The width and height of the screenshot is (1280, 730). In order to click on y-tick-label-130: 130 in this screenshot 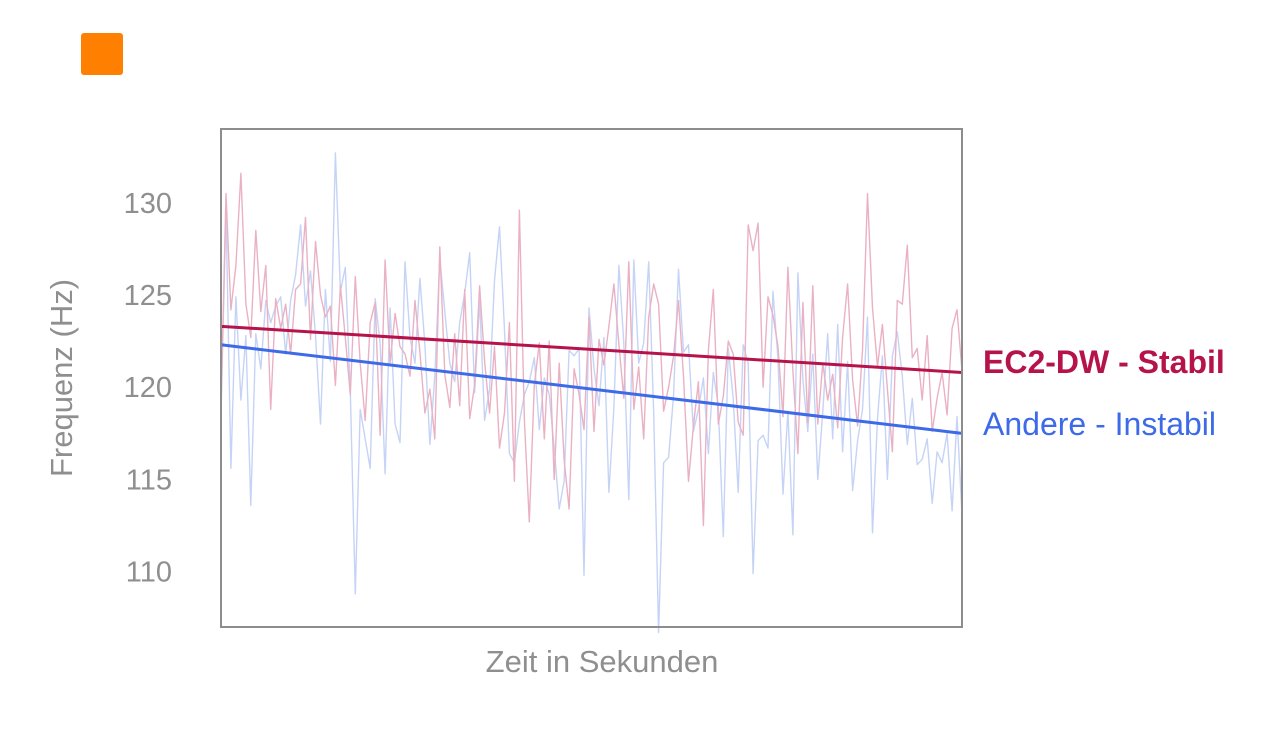, I will do `click(148, 204)`.